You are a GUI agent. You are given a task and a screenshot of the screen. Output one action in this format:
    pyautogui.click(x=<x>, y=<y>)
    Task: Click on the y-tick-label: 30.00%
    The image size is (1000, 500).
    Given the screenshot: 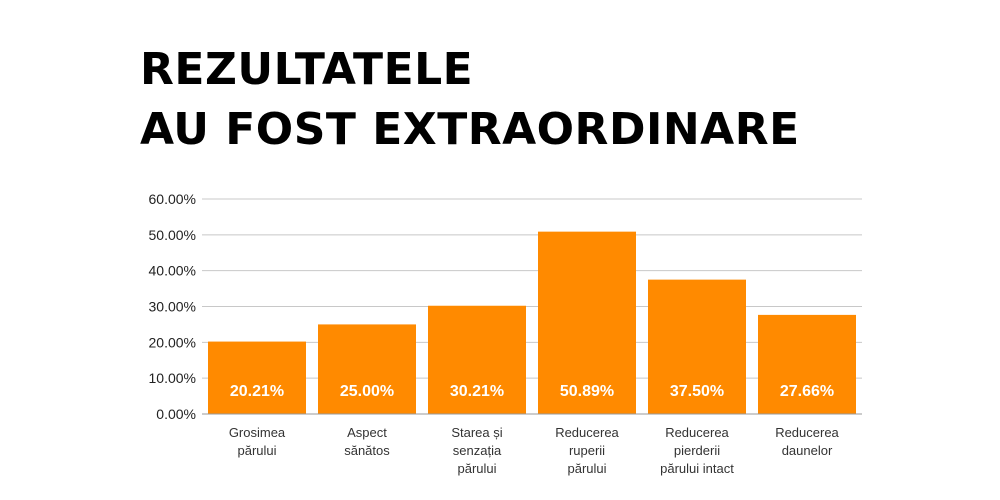 What is the action you would take?
    pyautogui.click(x=172, y=307)
    